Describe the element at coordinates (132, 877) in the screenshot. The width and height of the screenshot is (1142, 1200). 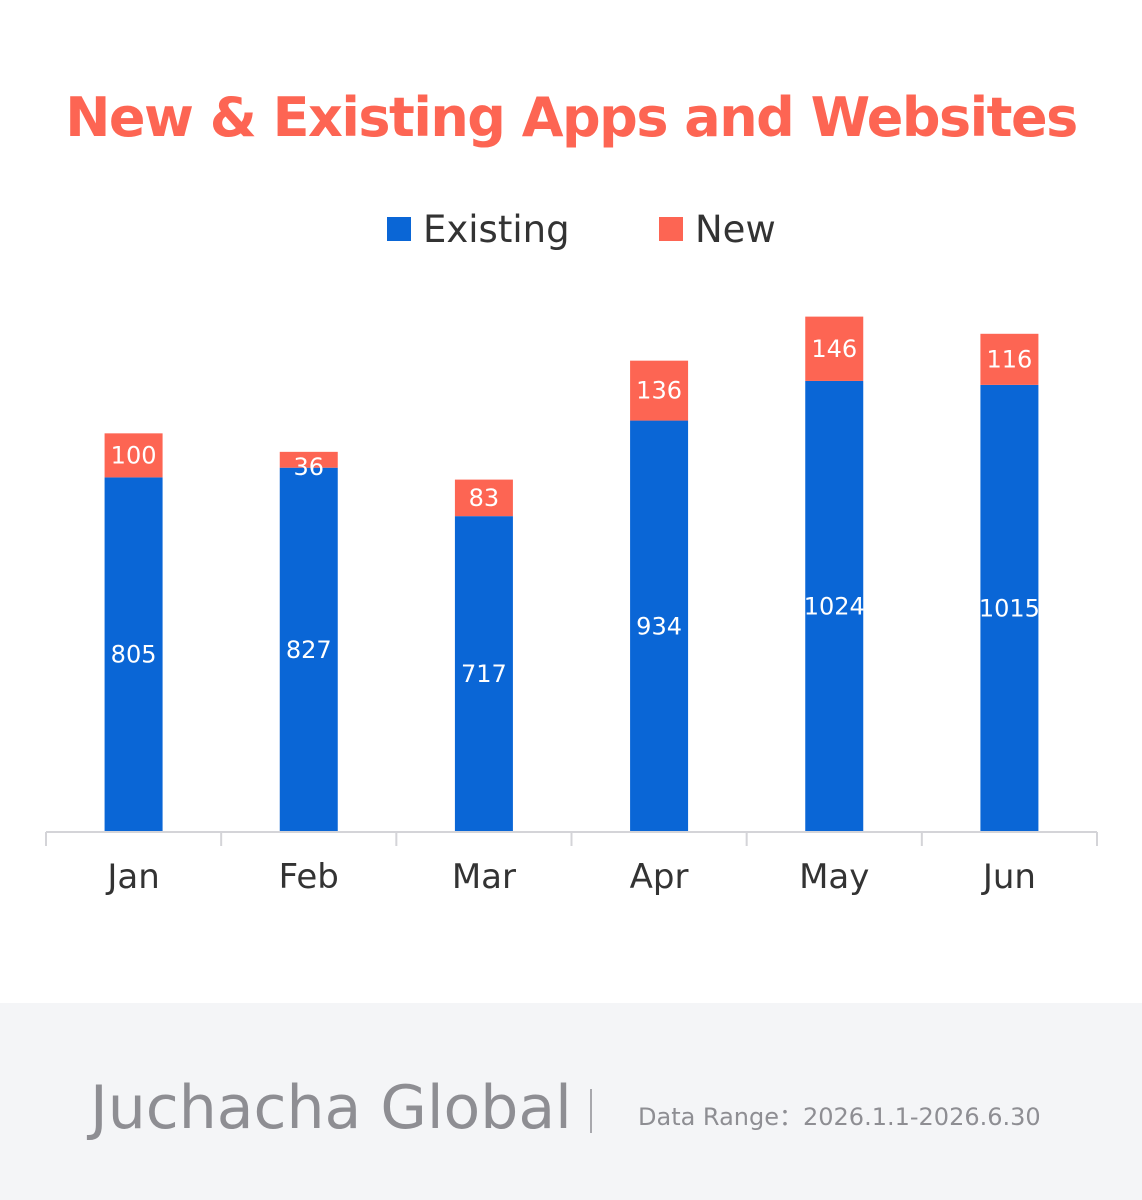
I see `x-tick-label-jan: Jan` at that location.